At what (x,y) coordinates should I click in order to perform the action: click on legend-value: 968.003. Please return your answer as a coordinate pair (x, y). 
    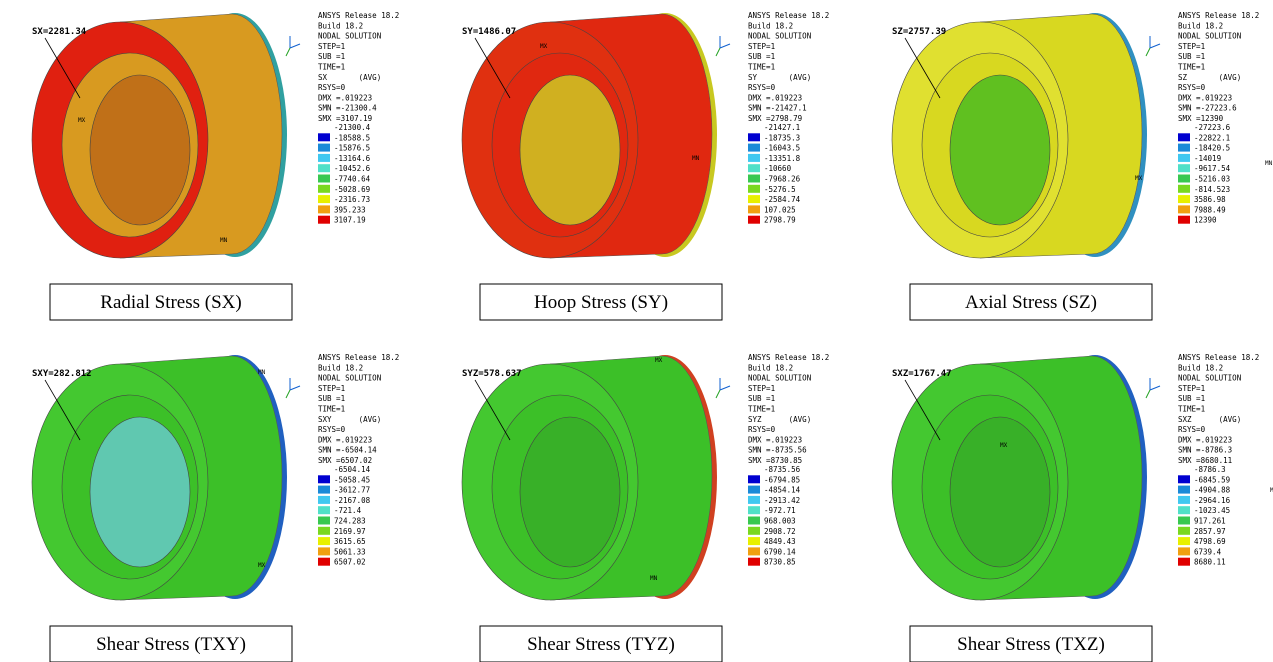
    Looking at the image, I should click on (780, 521).